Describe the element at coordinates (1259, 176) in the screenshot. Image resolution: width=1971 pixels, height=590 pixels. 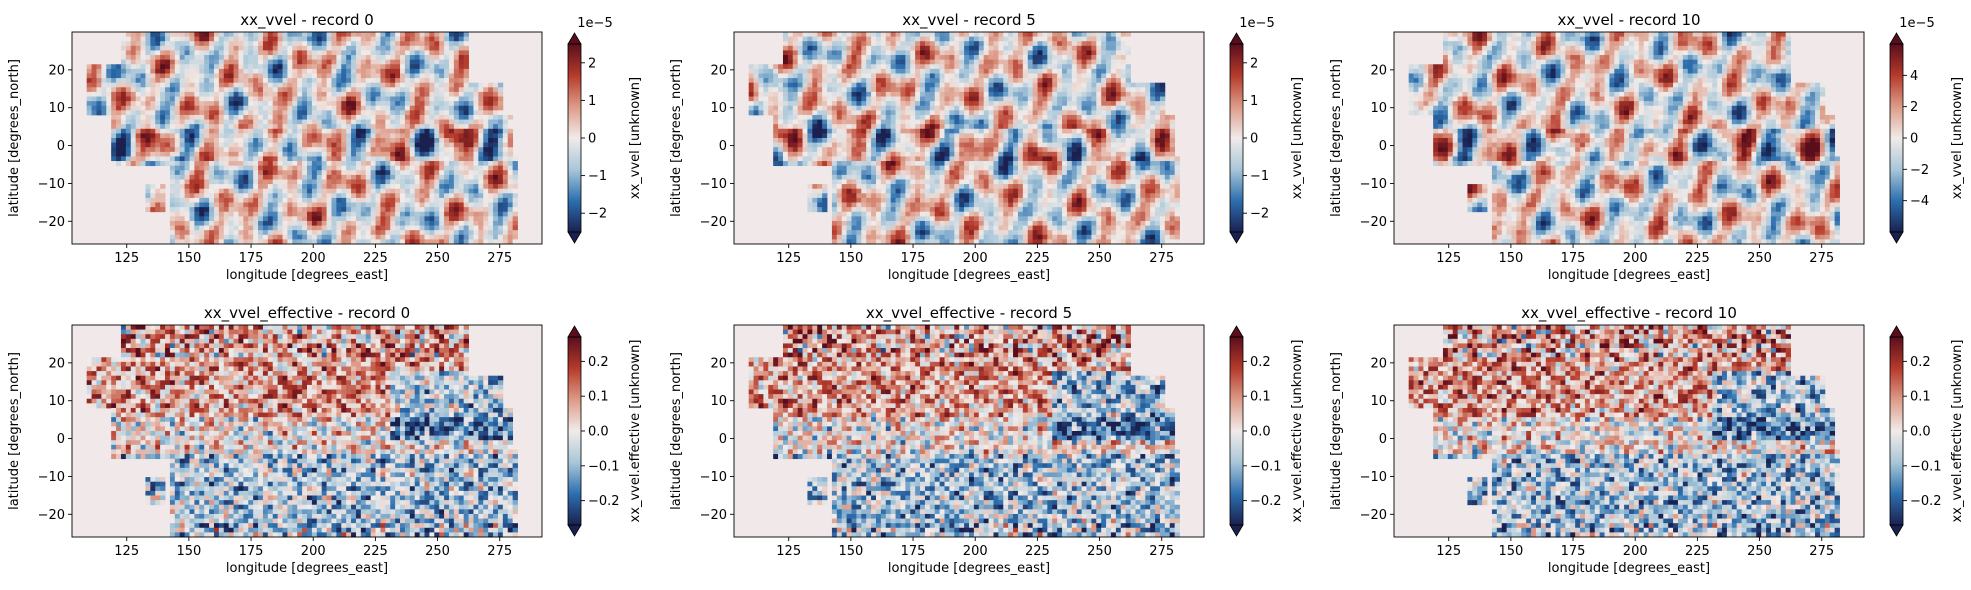
I see `colorbar-tick-label: −1` at that location.